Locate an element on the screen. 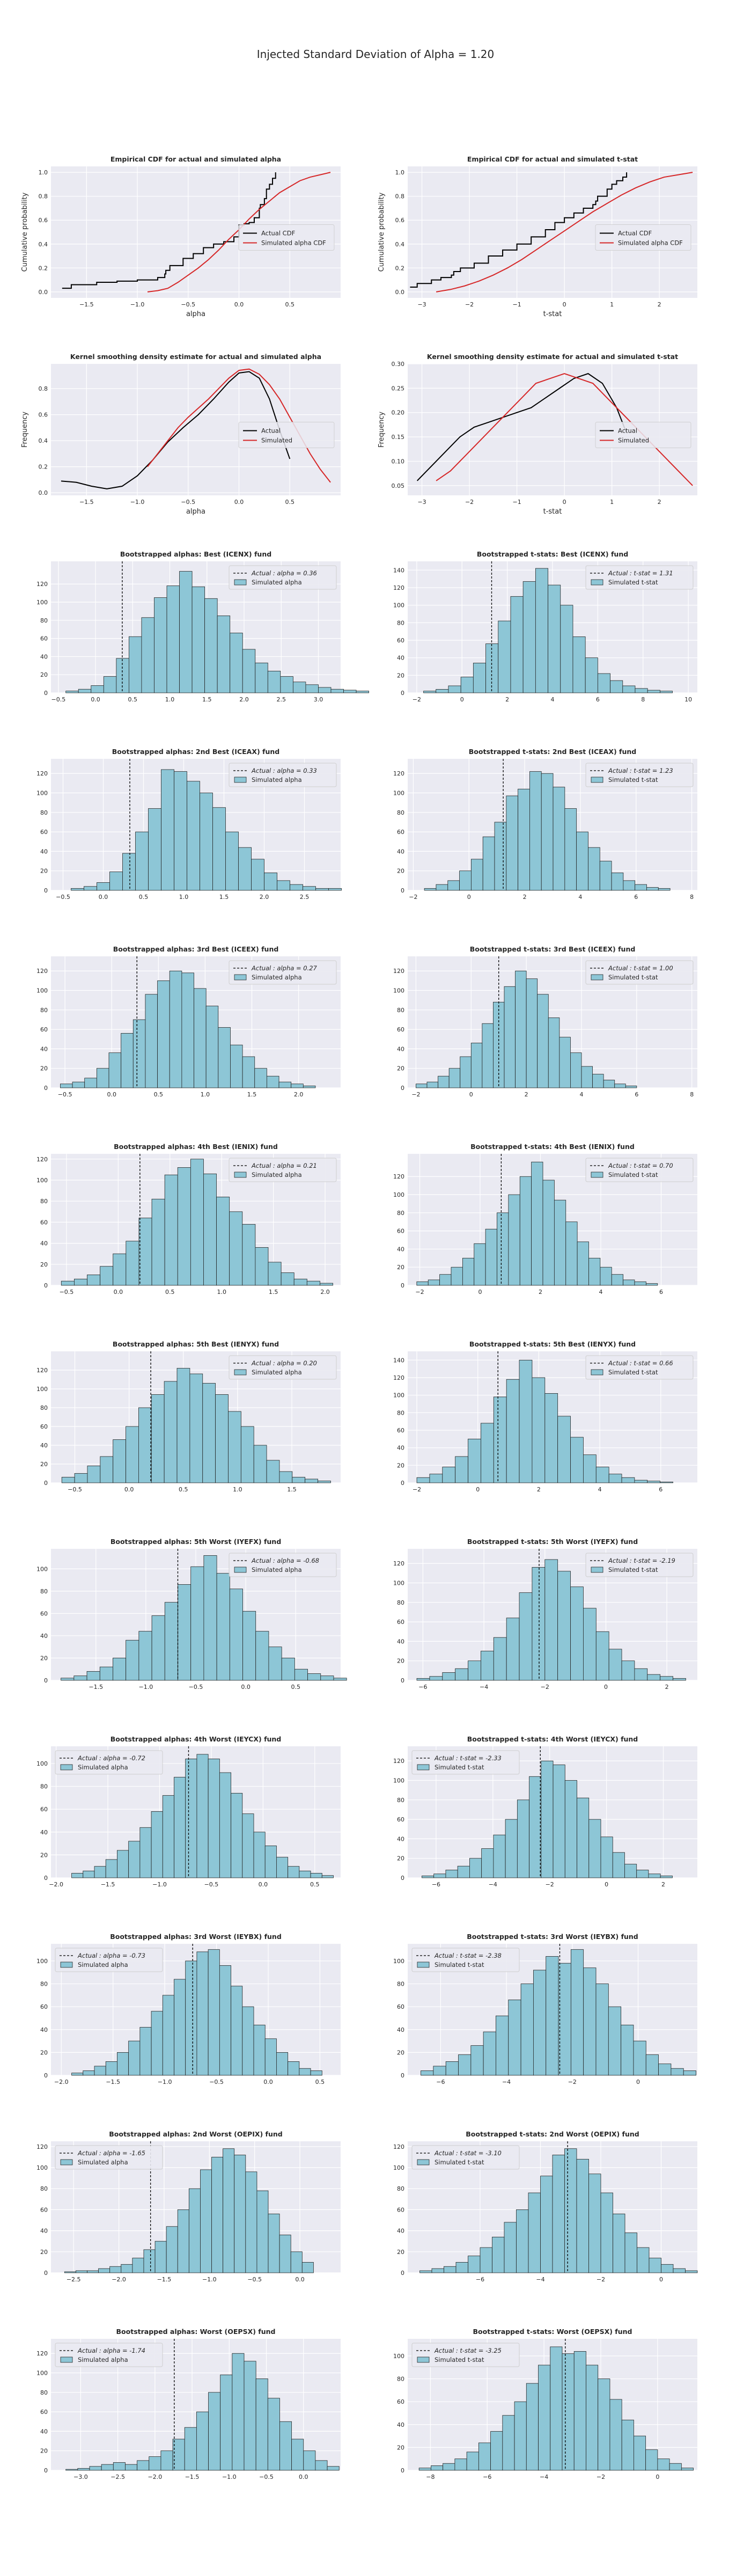 Image resolution: width=751 pixels, height=2576 pixels. legend-label: Actual : alpha = -0.72 is located at coordinates (111, 1758).